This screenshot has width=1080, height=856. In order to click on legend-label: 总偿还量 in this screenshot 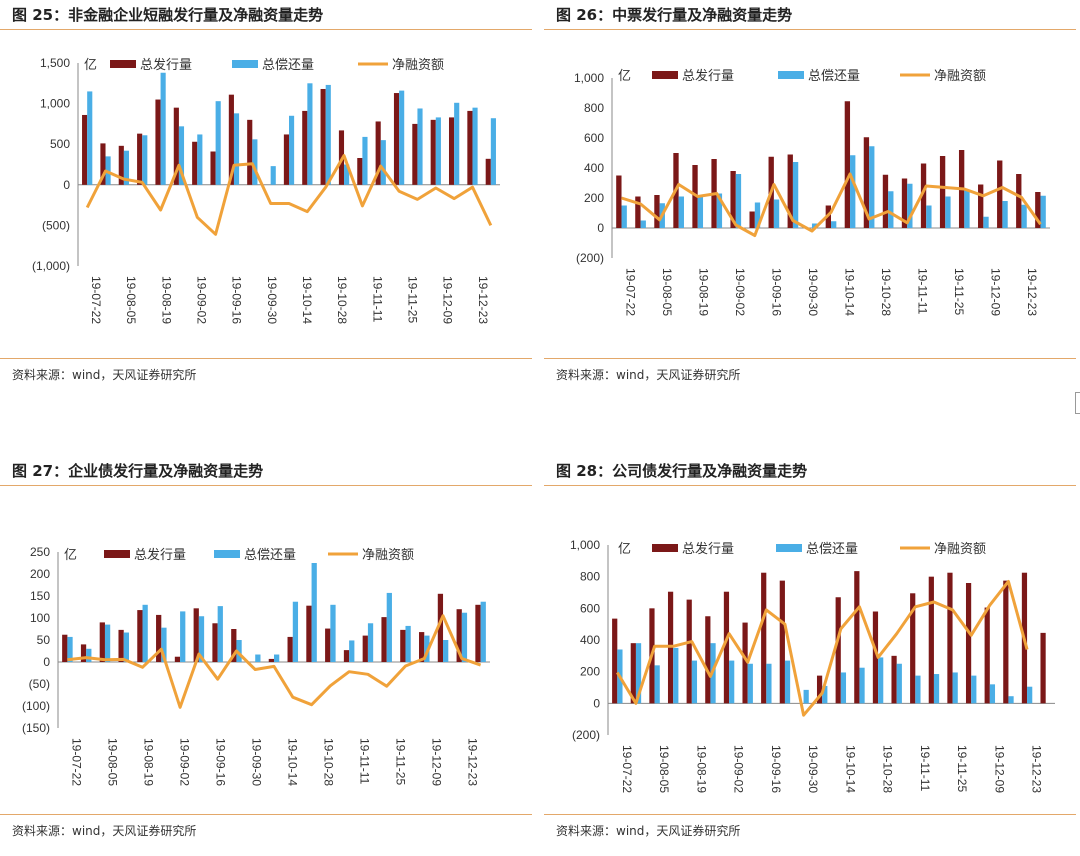, I will do `click(832, 549)`.